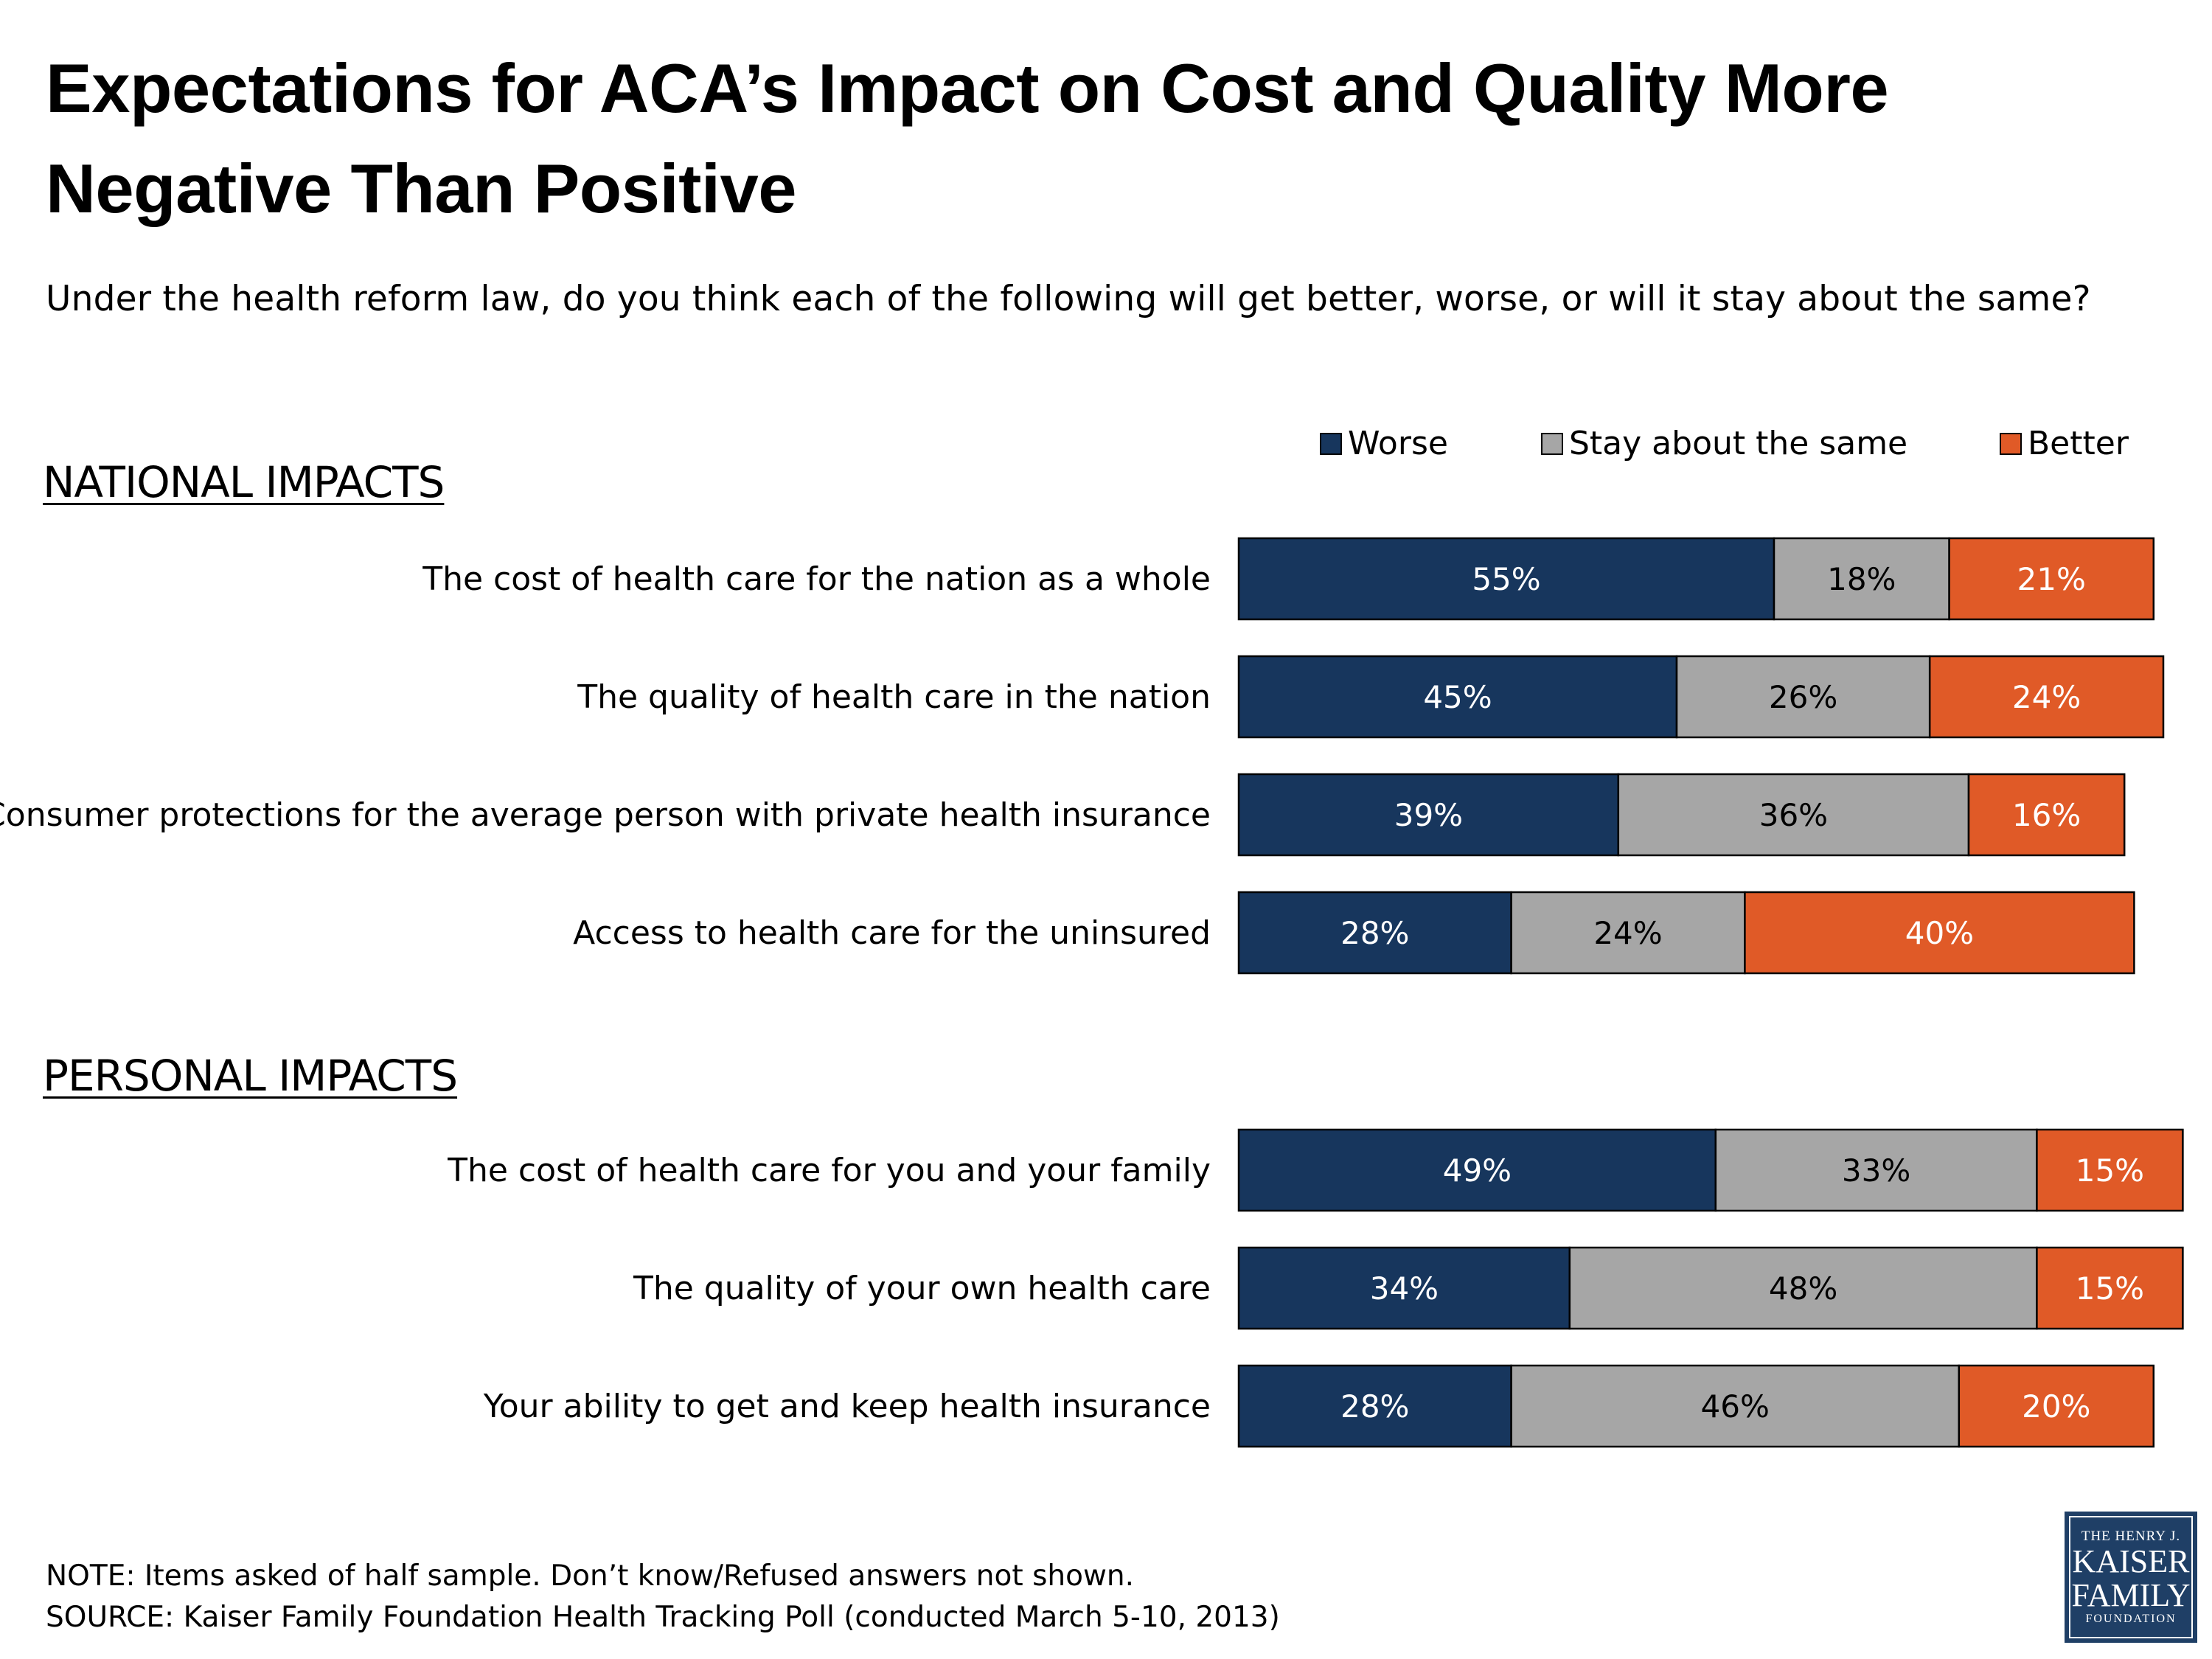  What do you see at coordinates (1793, 815) in the screenshot?
I see `data-label: 36%` at bounding box center [1793, 815].